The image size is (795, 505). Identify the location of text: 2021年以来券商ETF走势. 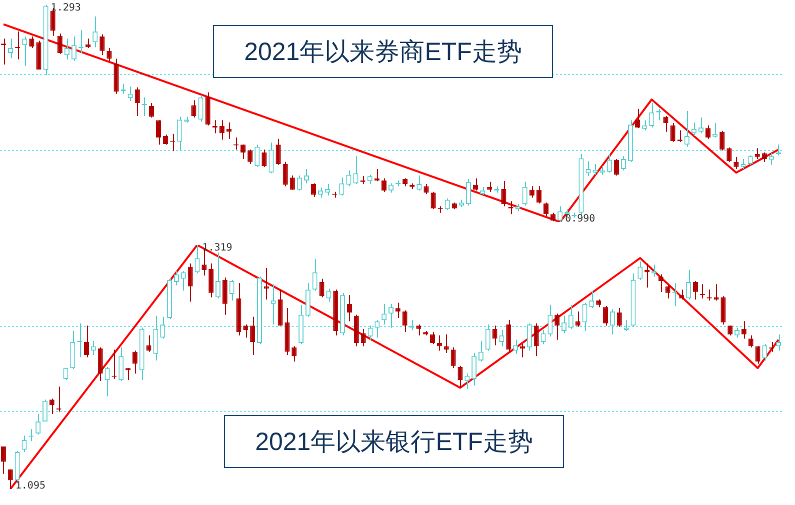
(383, 51).